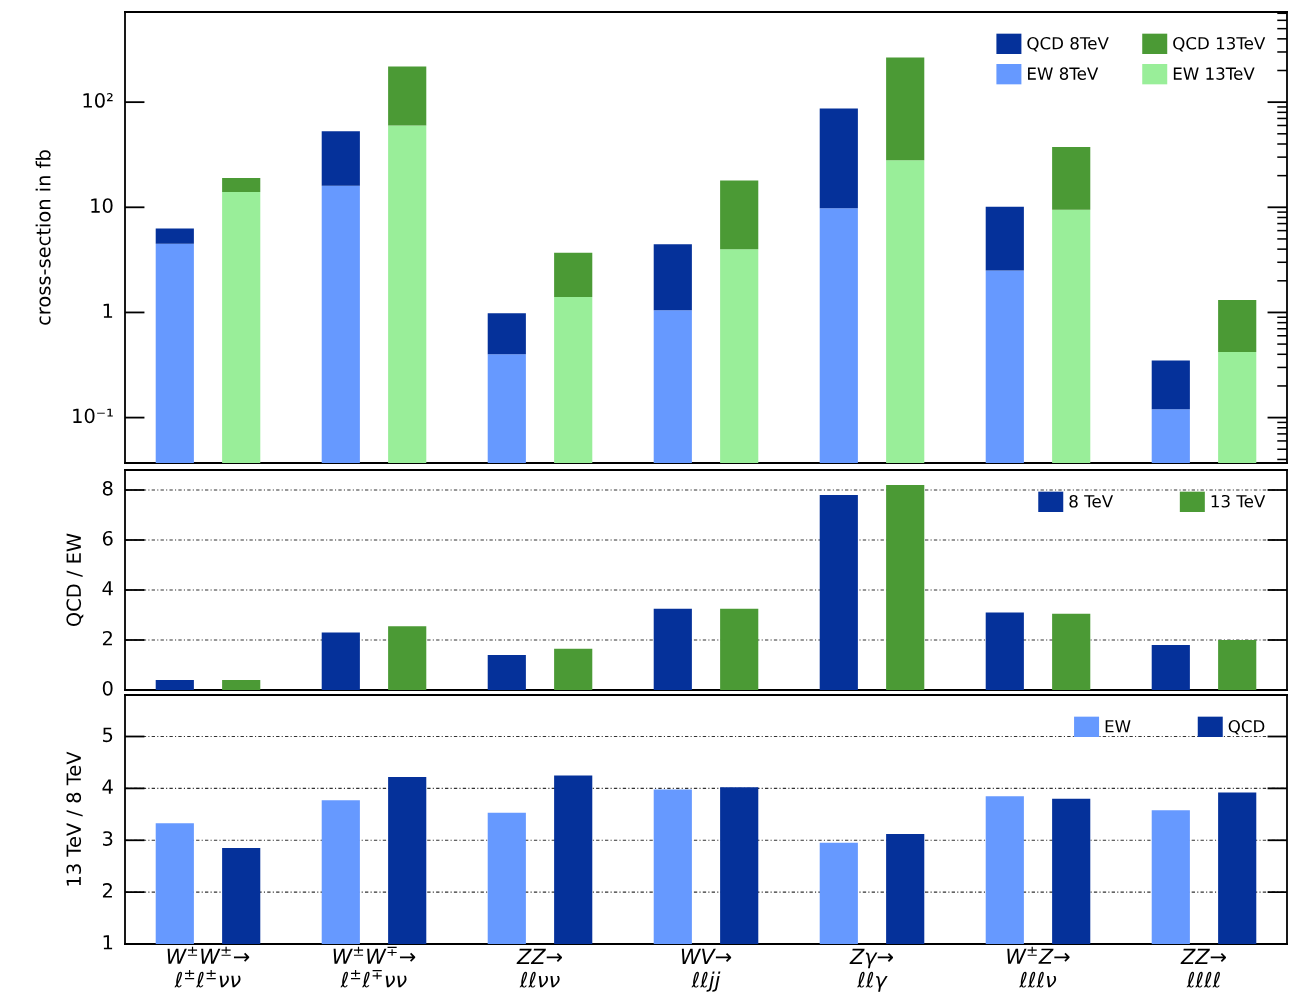 The image size is (1314, 1008). What do you see at coordinates (1219, 44) in the screenshot?
I see `legend-label: QCD 13TeV` at bounding box center [1219, 44].